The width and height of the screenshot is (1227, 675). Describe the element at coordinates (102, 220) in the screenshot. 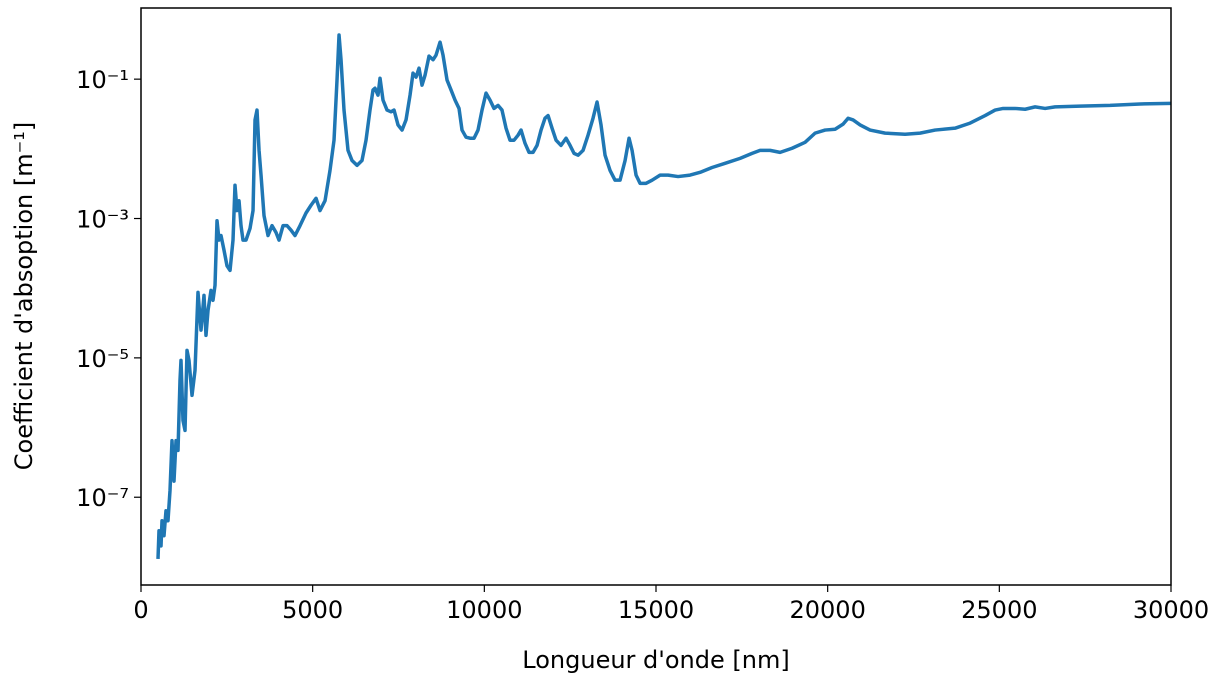

I see `y-tick-label: 10⁻³` at that location.